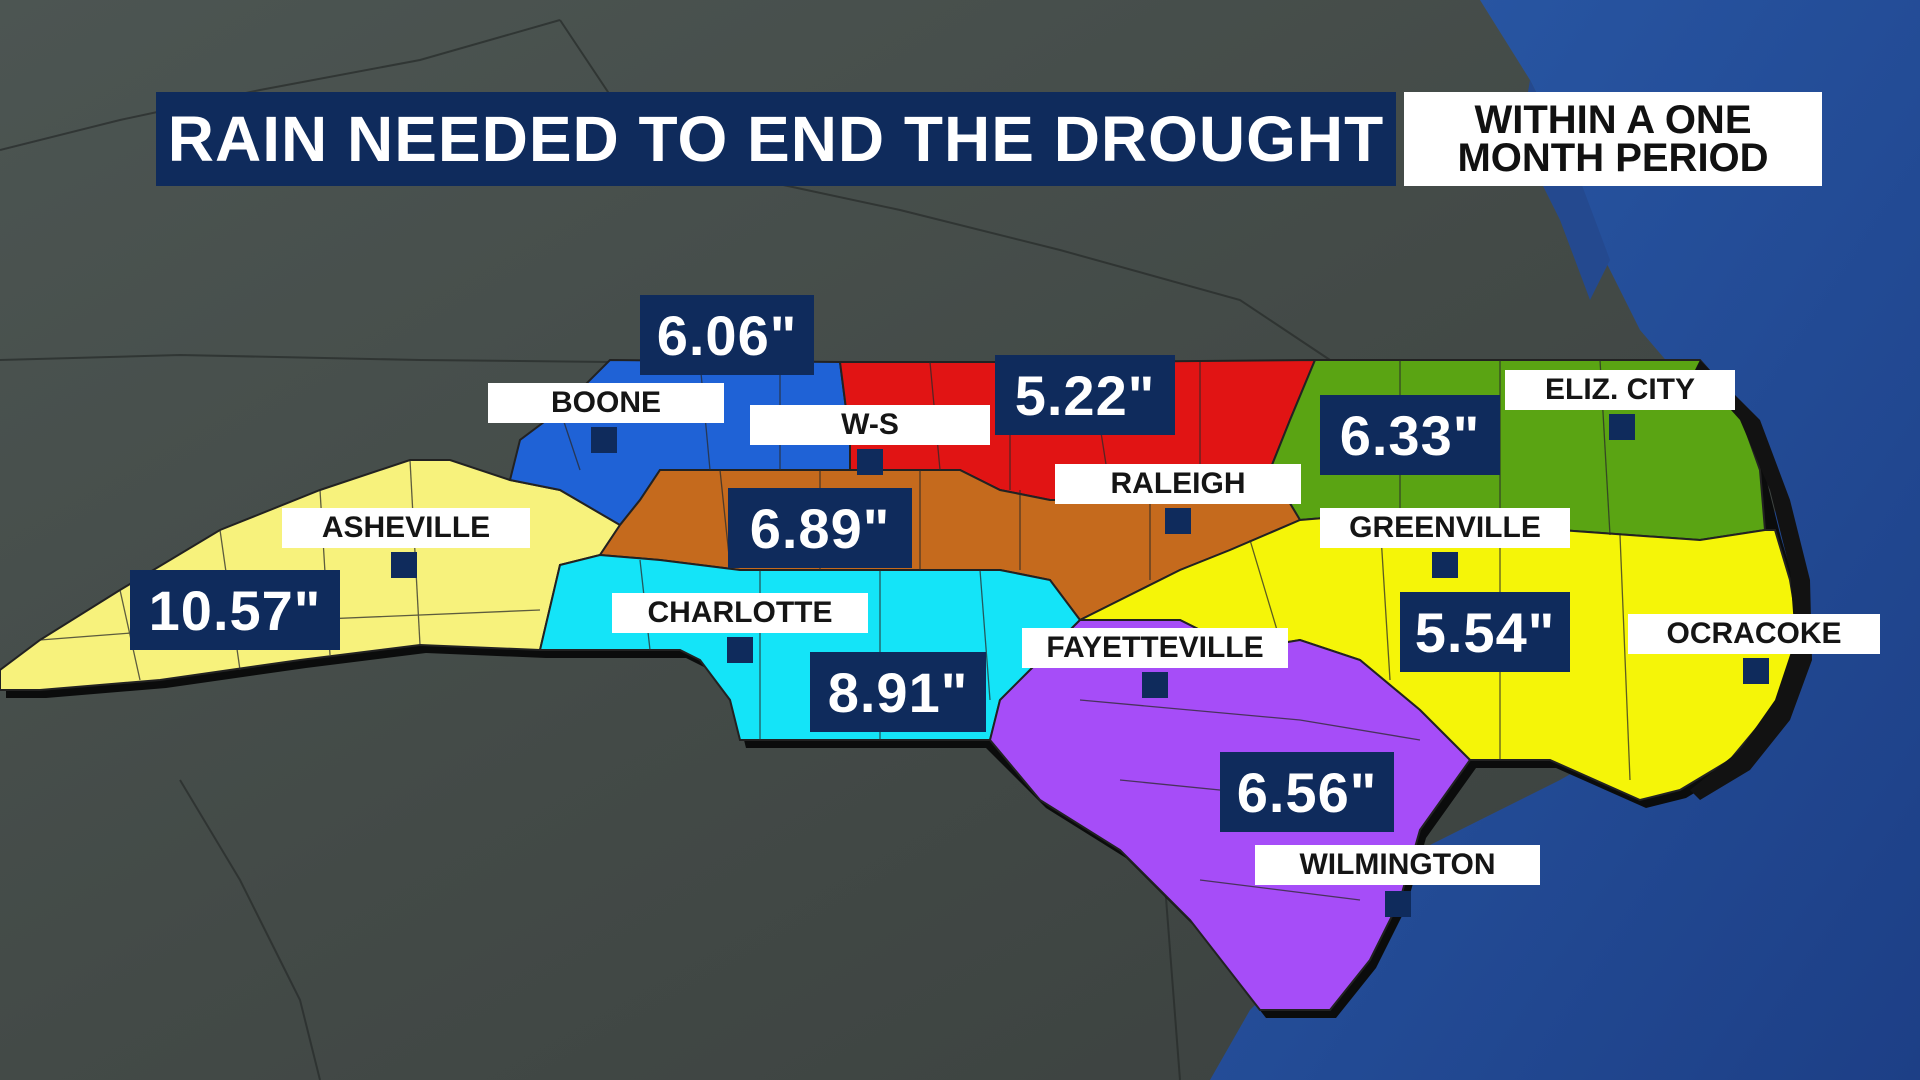 This screenshot has height=1080, width=1920. What do you see at coordinates (1613, 158) in the screenshot?
I see `subtitle-line-2: MONTH PERIOD` at bounding box center [1613, 158].